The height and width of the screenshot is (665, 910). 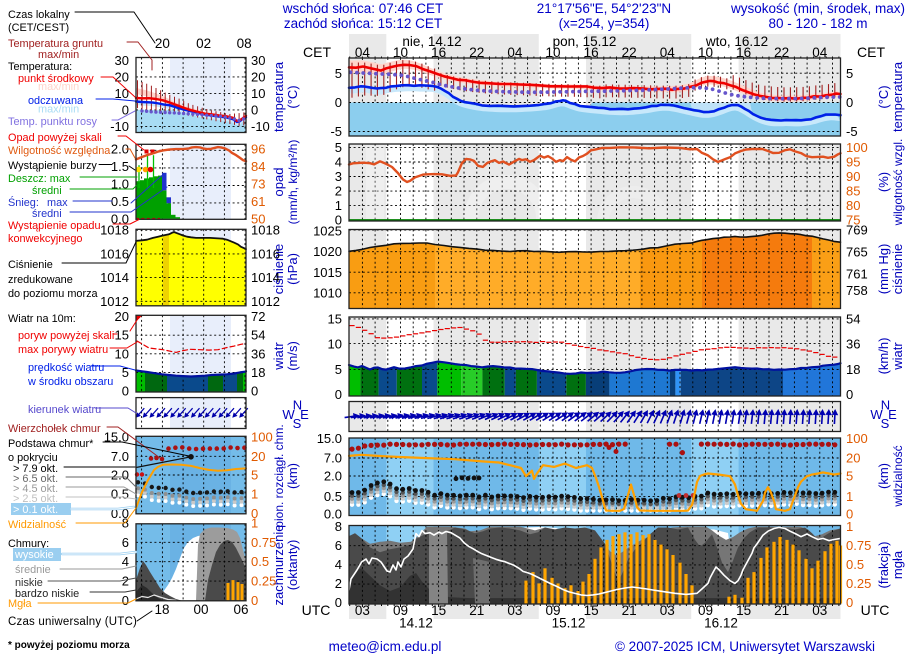 I want to click on svg-text: E, so click(x=304, y=414).